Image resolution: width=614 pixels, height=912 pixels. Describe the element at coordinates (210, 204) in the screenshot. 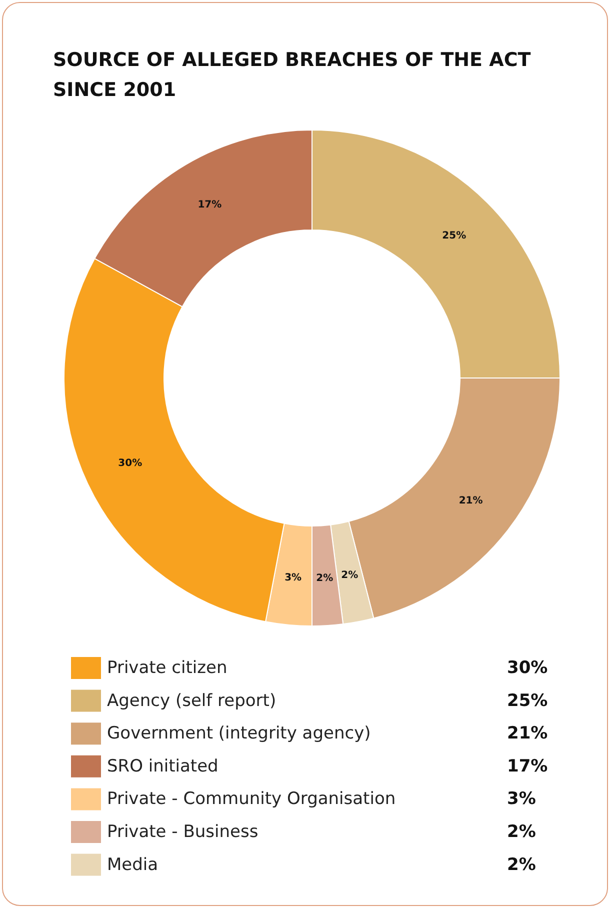

I see `data-label: 17%` at that location.